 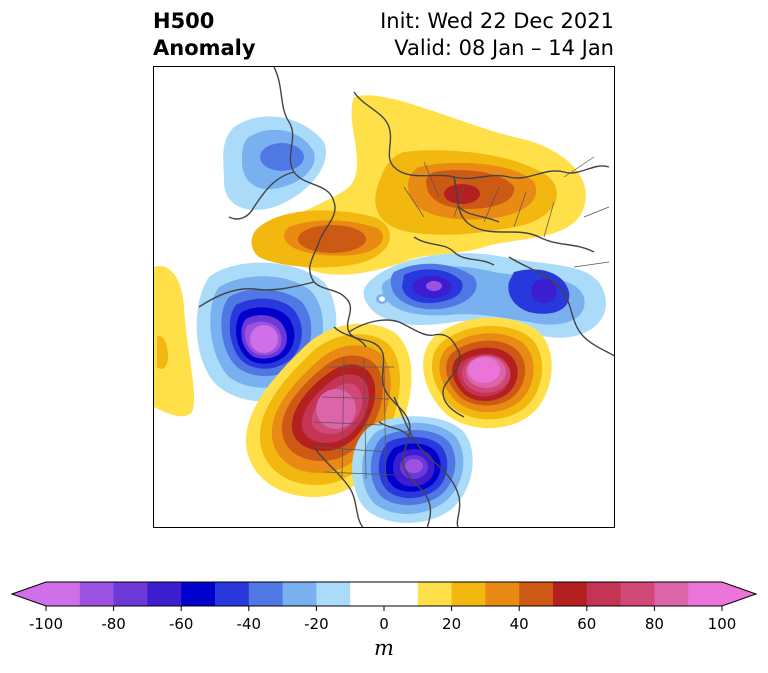 What do you see at coordinates (113, 624) in the screenshot?
I see `colorbar-tick-label: -80` at bounding box center [113, 624].